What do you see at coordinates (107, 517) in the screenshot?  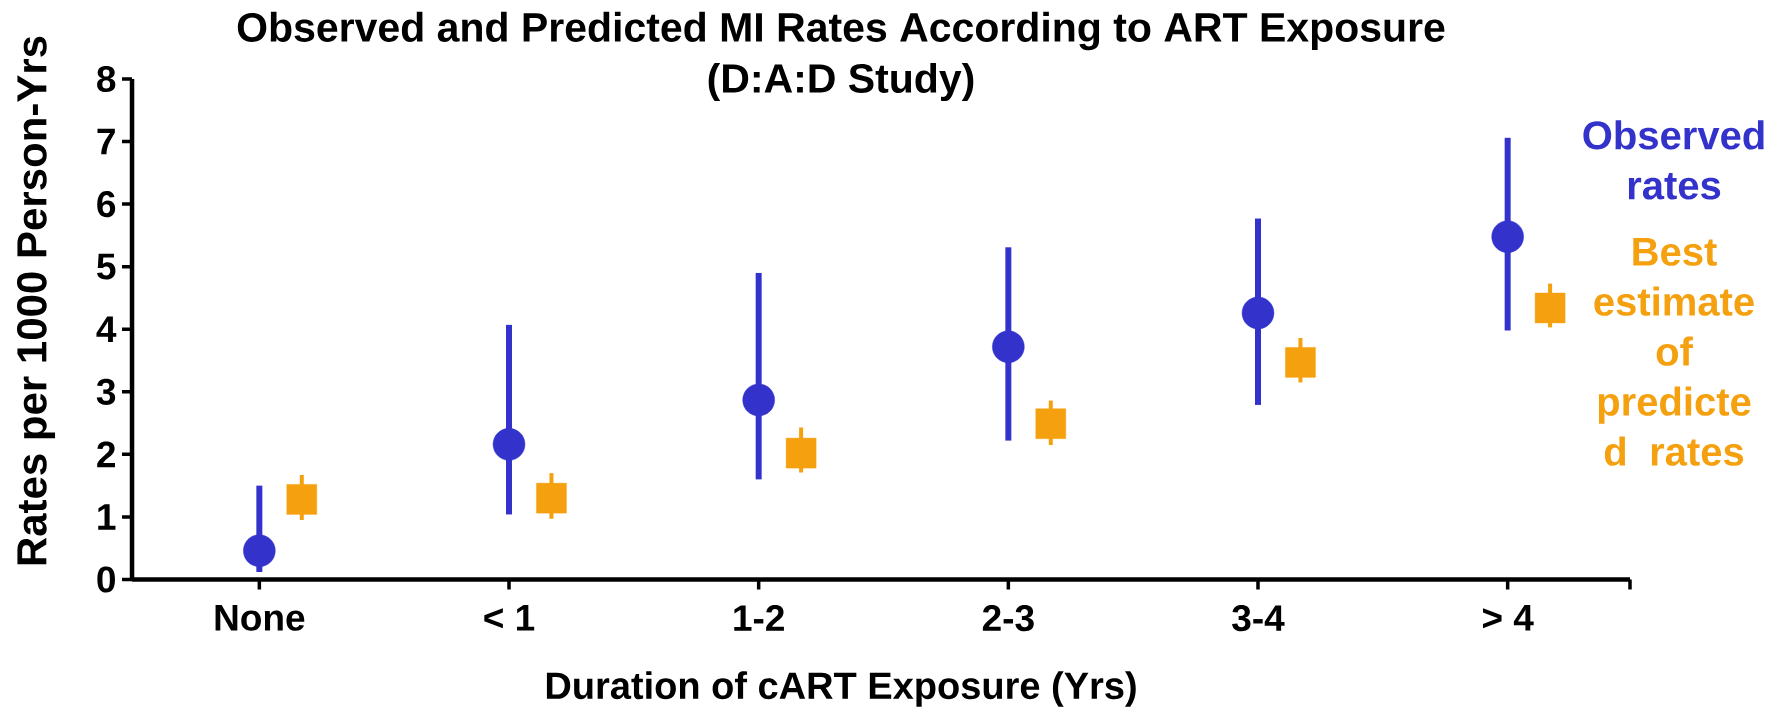 I see `y-tick-label: 1` at bounding box center [107, 517].